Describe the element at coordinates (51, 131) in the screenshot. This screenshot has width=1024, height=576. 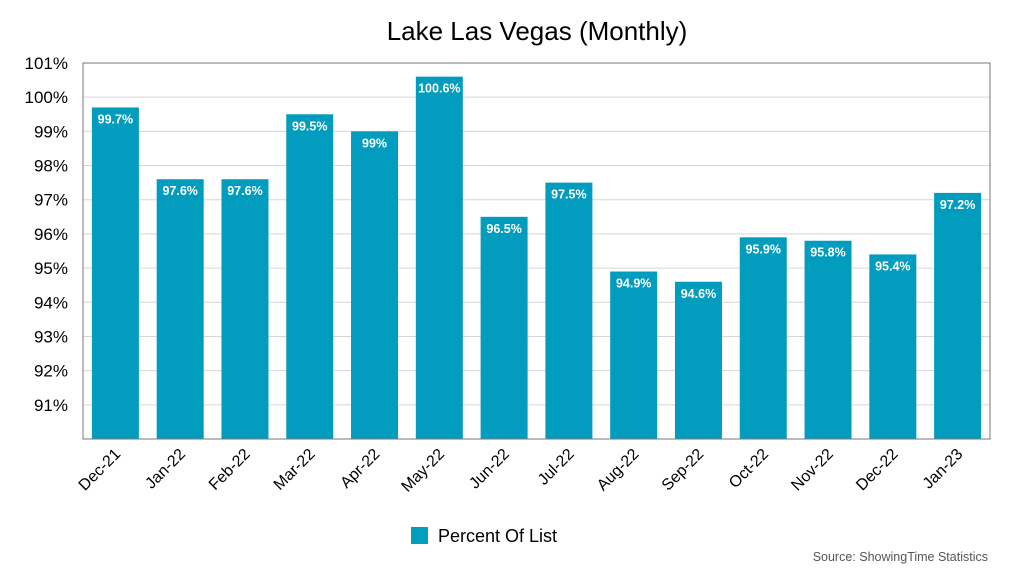
I see `y-tick-label: 99%` at that location.